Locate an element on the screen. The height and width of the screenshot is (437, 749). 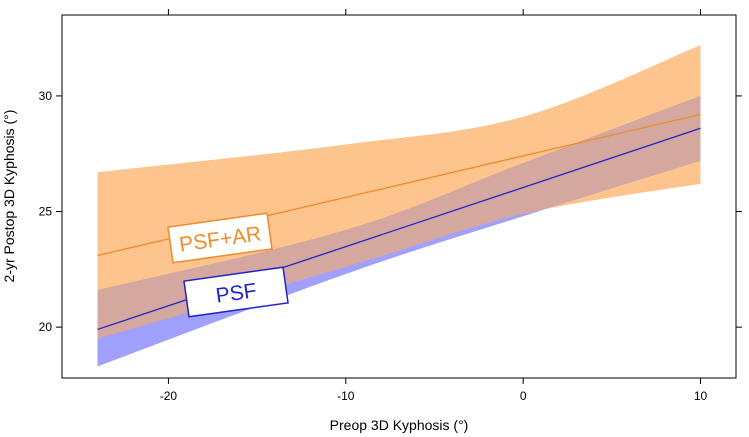
y-axis-title: 2-yr Postop 3D Kyphosis (°) is located at coordinates (9, 196).